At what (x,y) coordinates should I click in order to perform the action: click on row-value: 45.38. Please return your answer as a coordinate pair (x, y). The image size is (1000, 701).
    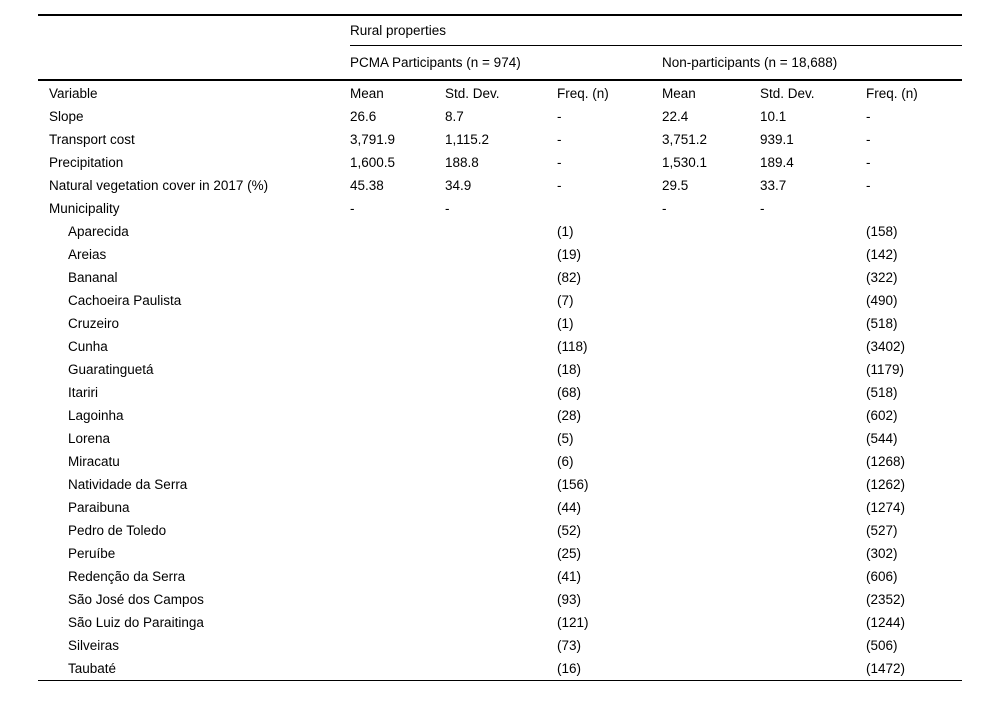
    Looking at the image, I should click on (367, 185).